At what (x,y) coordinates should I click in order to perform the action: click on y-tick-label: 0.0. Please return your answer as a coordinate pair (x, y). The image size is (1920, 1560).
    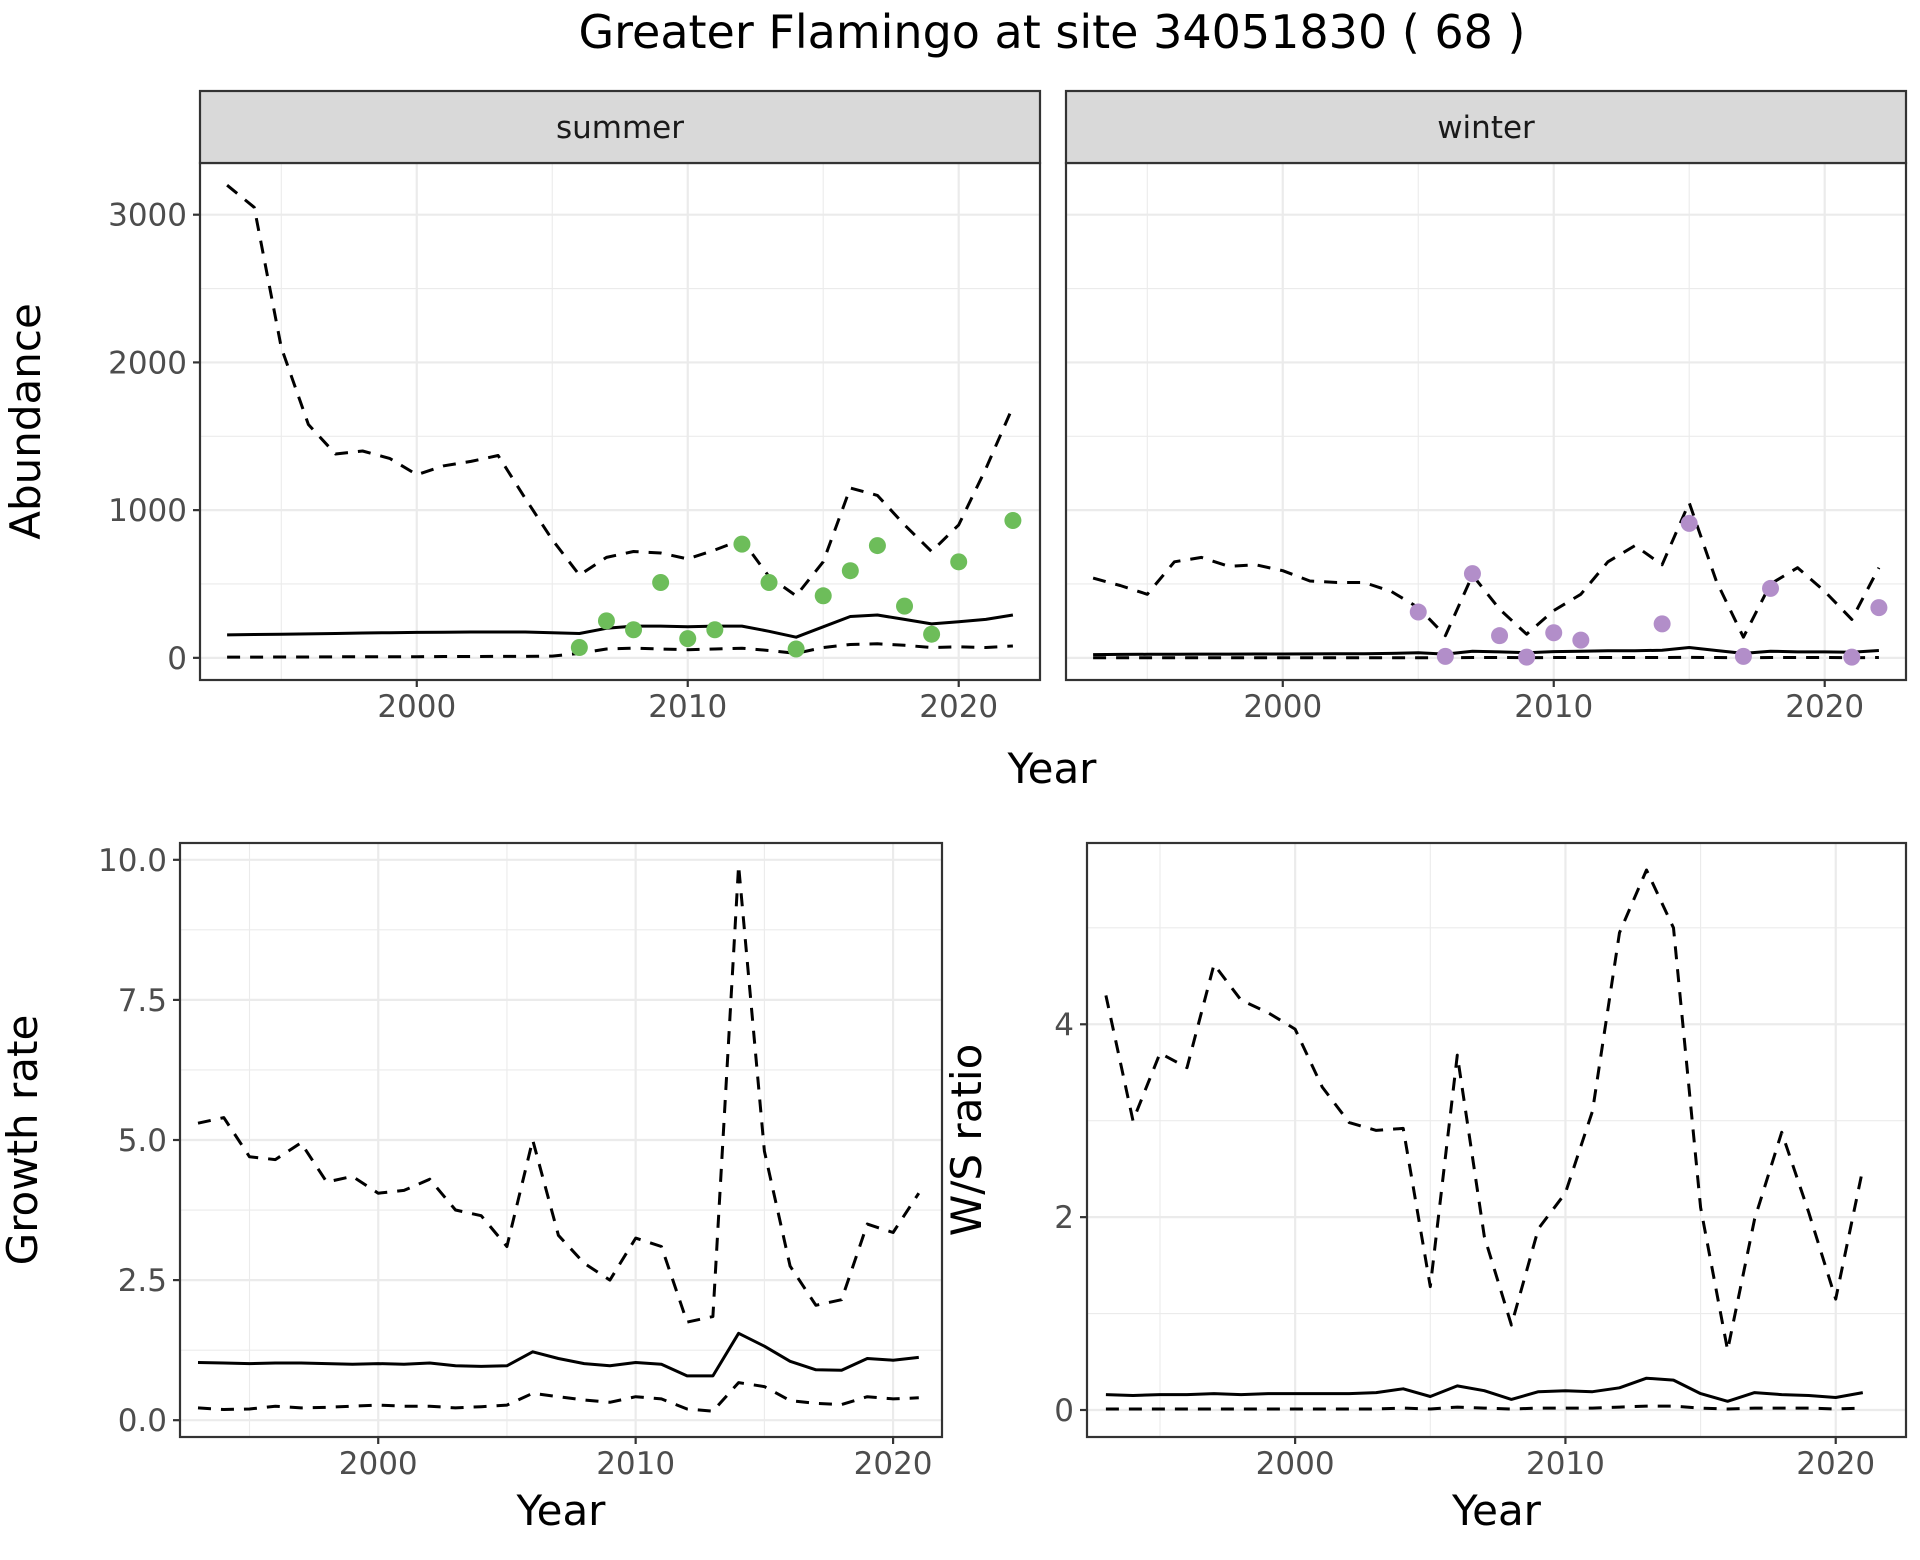
    Looking at the image, I should click on (142, 1421).